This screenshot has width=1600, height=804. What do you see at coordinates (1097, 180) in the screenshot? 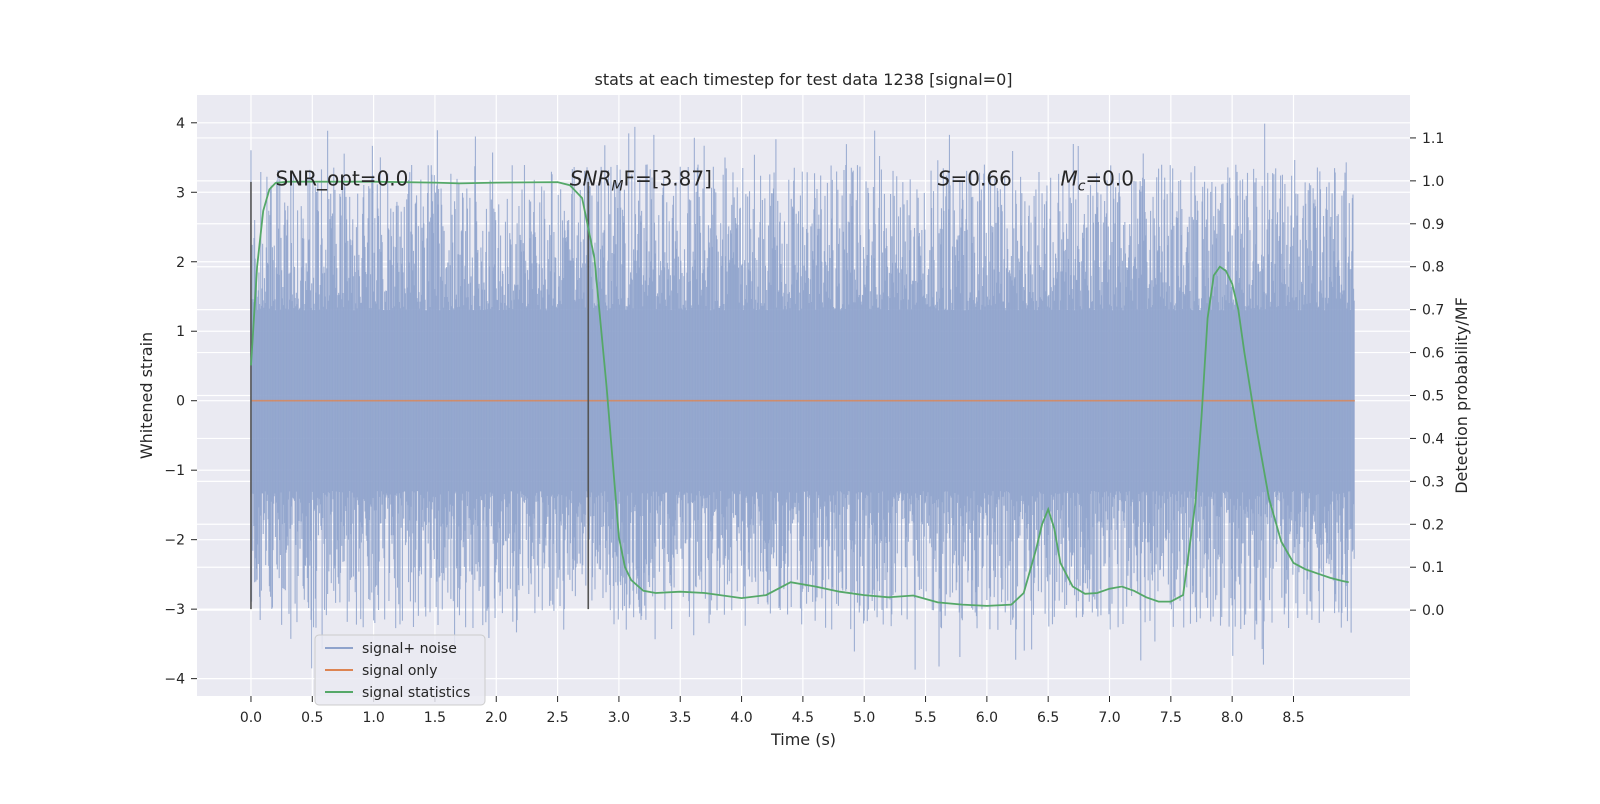
I see `annotation-mc-value: Mc=0.0` at bounding box center [1097, 180].